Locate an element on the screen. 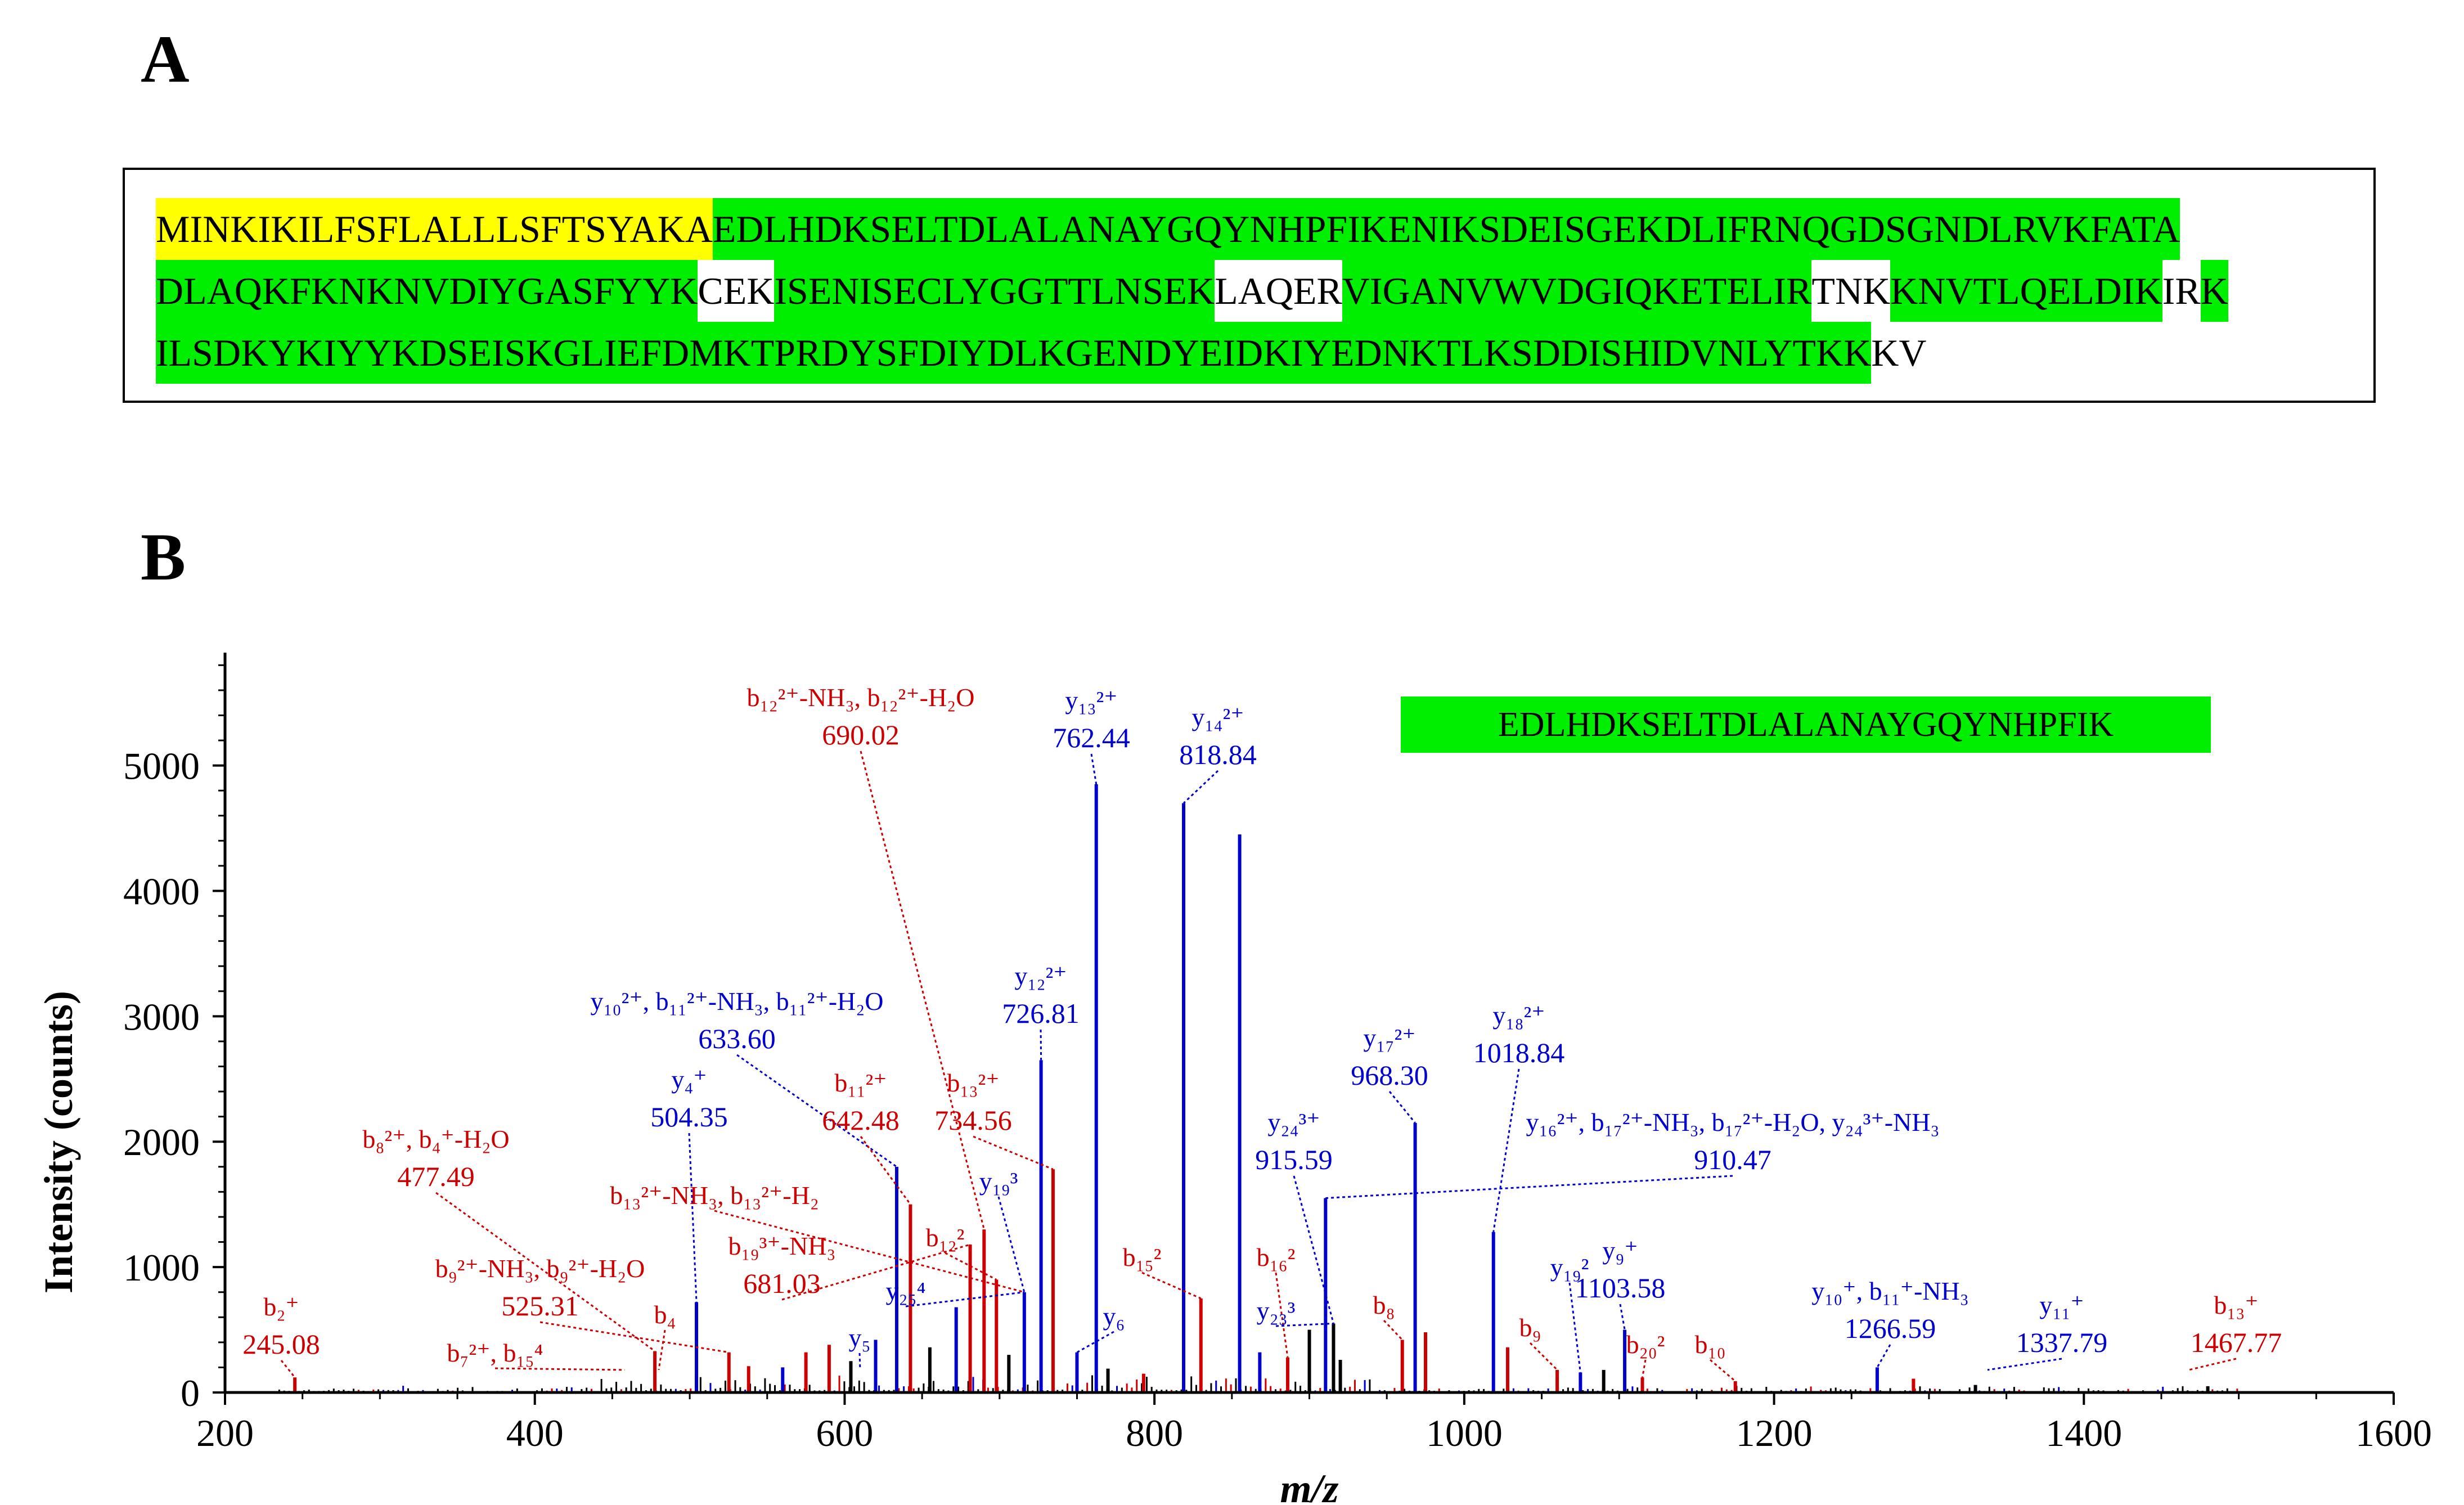 This screenshot has height=1505, width=2464. y-tick-label: 2000 is located at coordinates (161, 1142).